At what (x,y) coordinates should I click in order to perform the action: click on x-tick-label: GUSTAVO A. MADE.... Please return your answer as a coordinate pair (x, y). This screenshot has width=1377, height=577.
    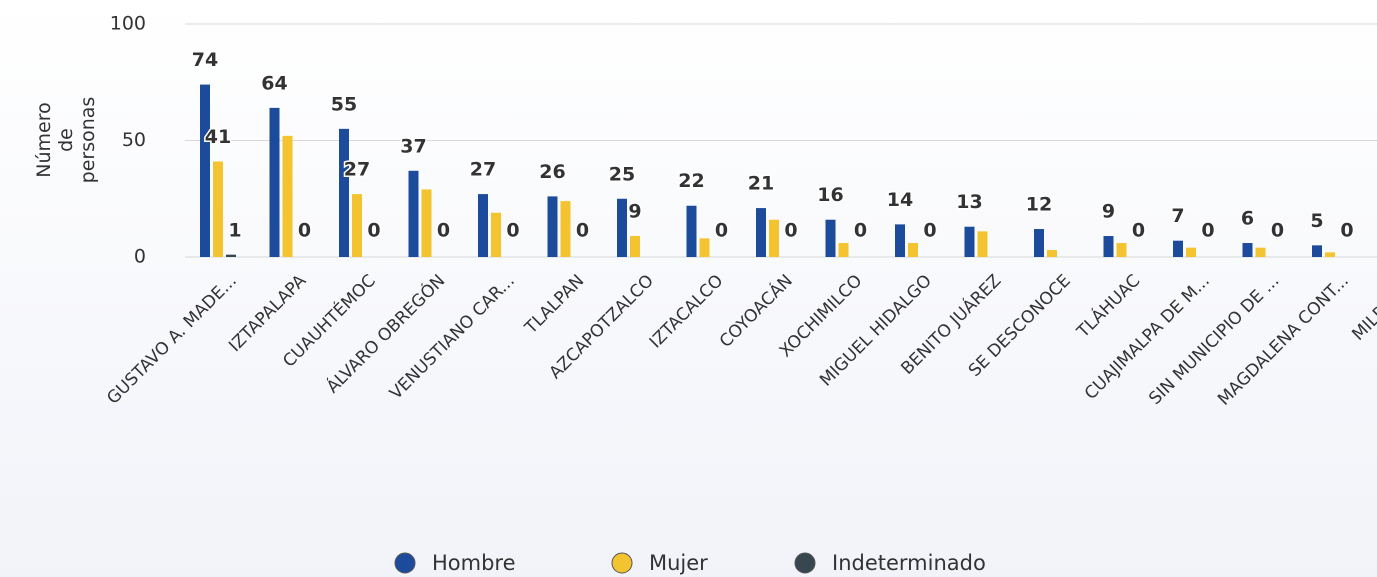
    Looking at the image, I should click on (172, 340).